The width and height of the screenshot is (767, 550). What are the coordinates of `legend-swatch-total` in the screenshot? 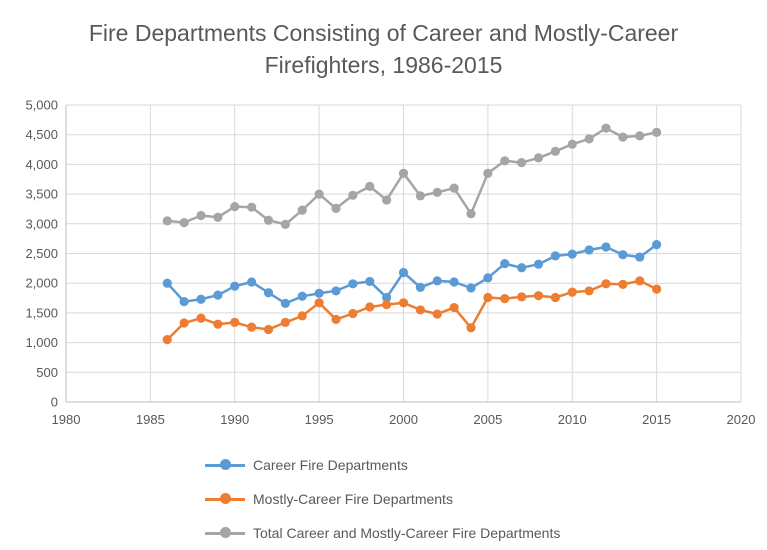 It's located at (225, 533).